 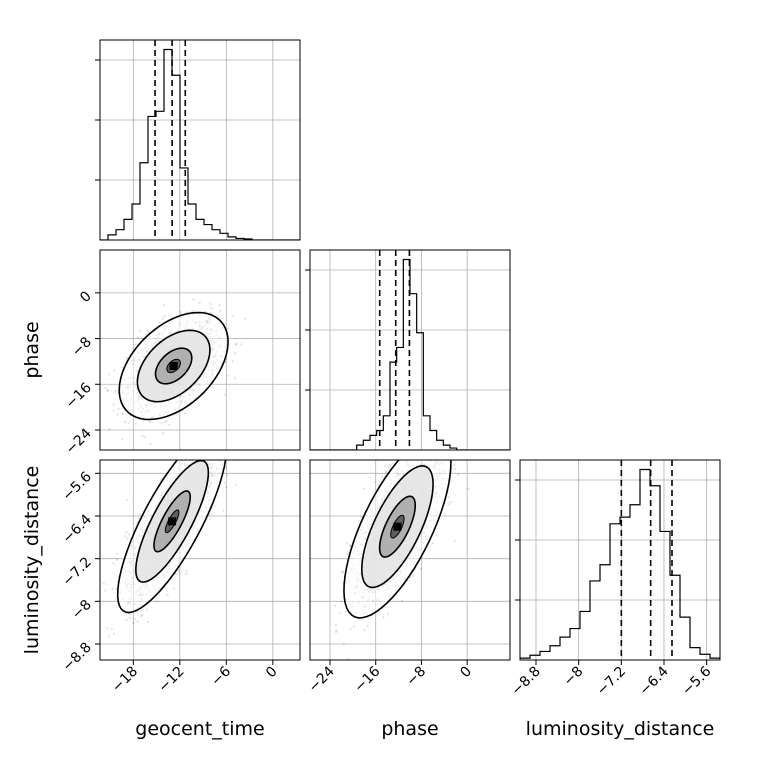 I want to click on y-tick-label: −6.4, so click(x=76, y=528).